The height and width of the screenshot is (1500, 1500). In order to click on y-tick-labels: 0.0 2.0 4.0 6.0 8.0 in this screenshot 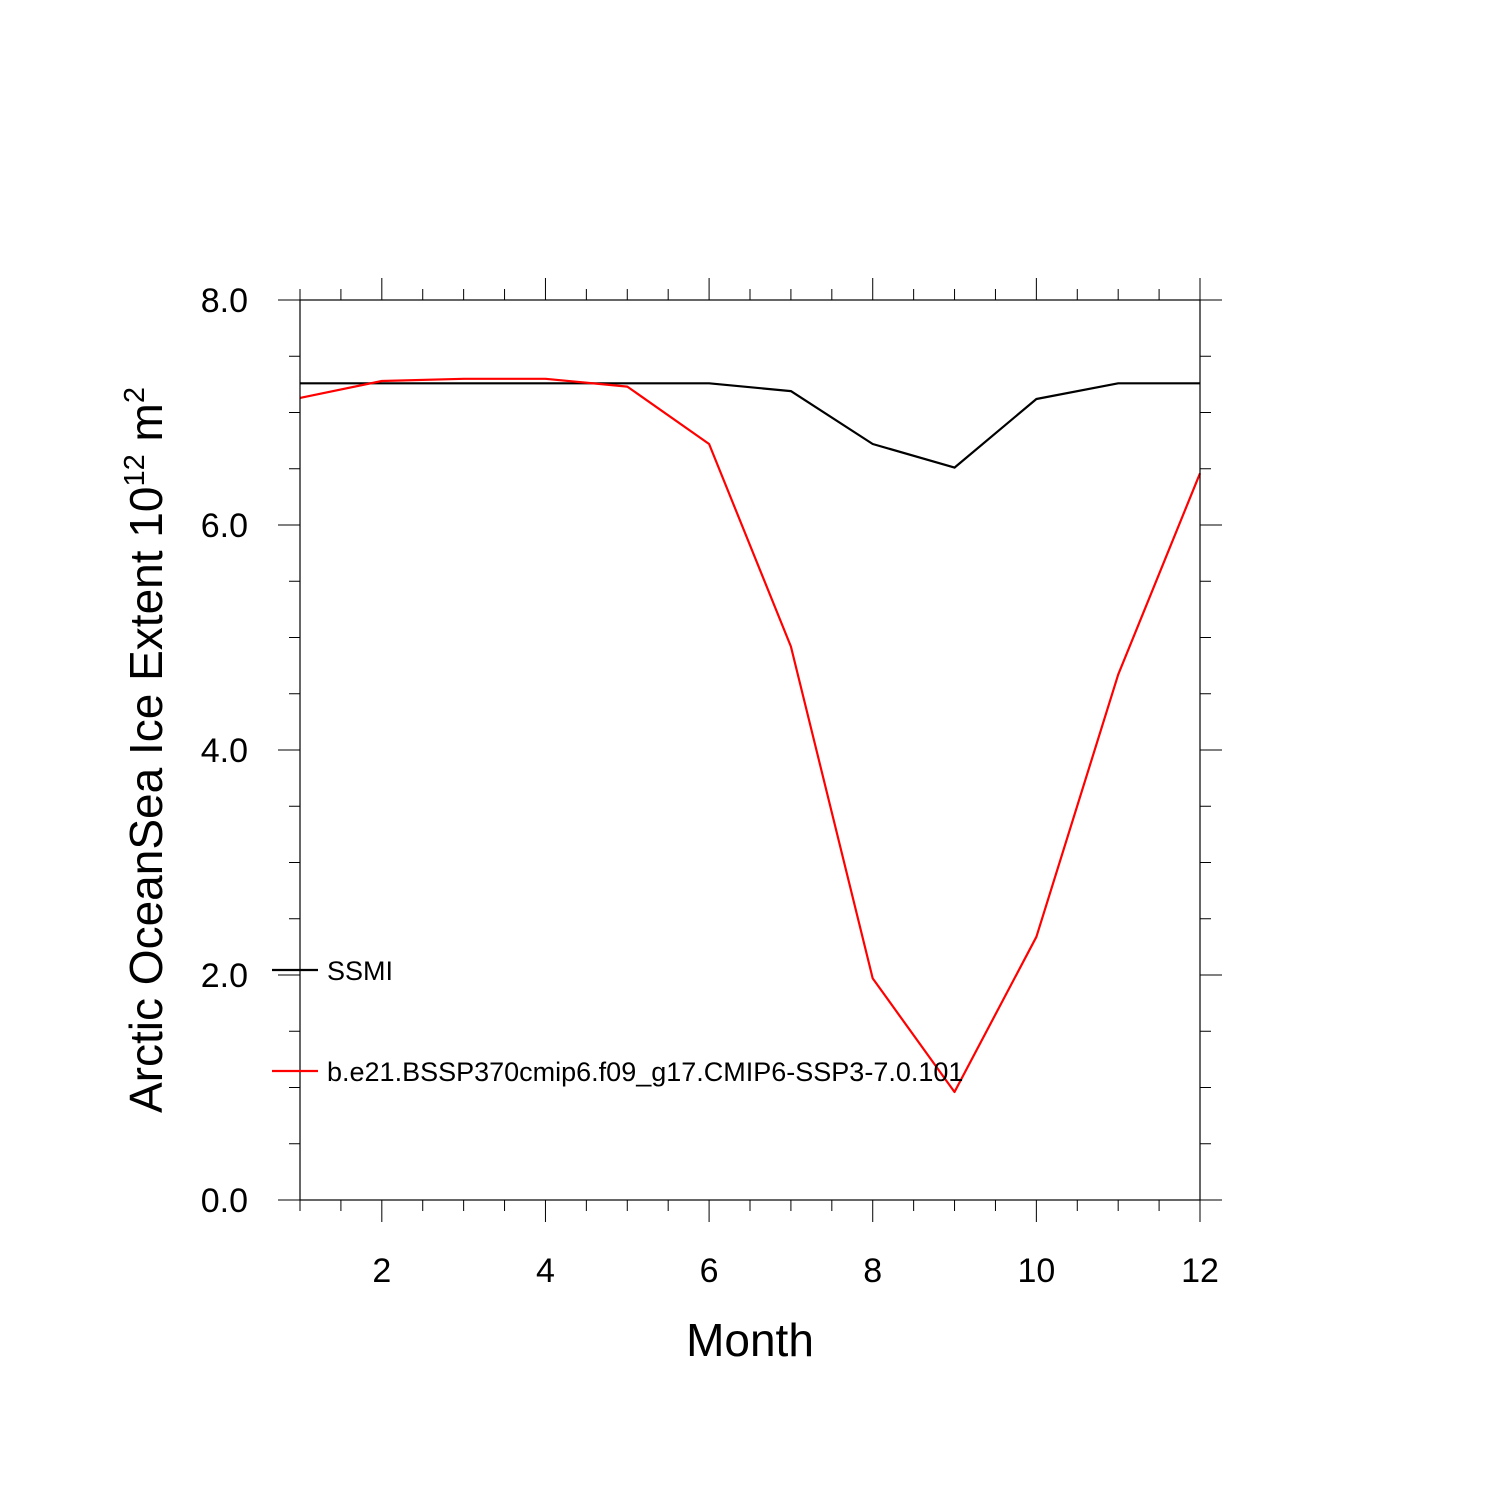, I will do `click(224, 751)`.